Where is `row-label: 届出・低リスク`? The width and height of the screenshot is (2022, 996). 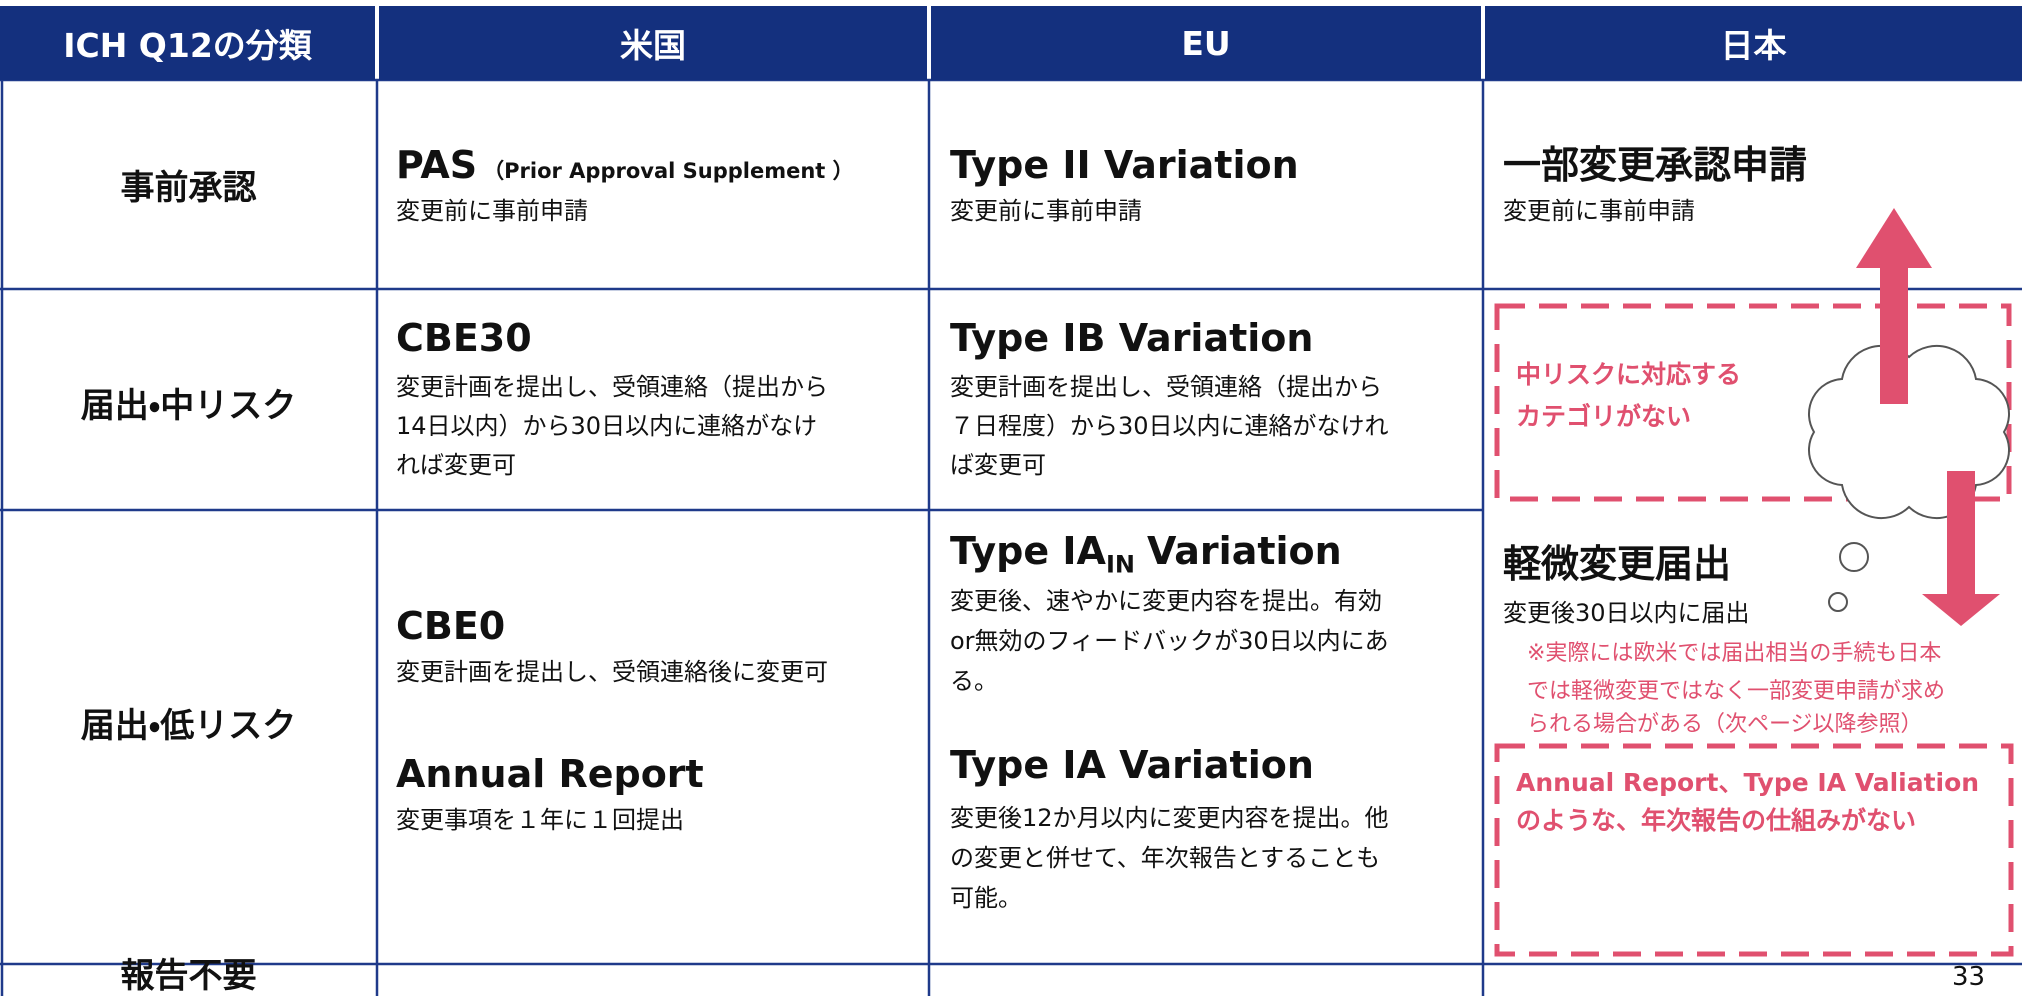
row-label: 届出・低リスク is located at coordinates (188, 726).